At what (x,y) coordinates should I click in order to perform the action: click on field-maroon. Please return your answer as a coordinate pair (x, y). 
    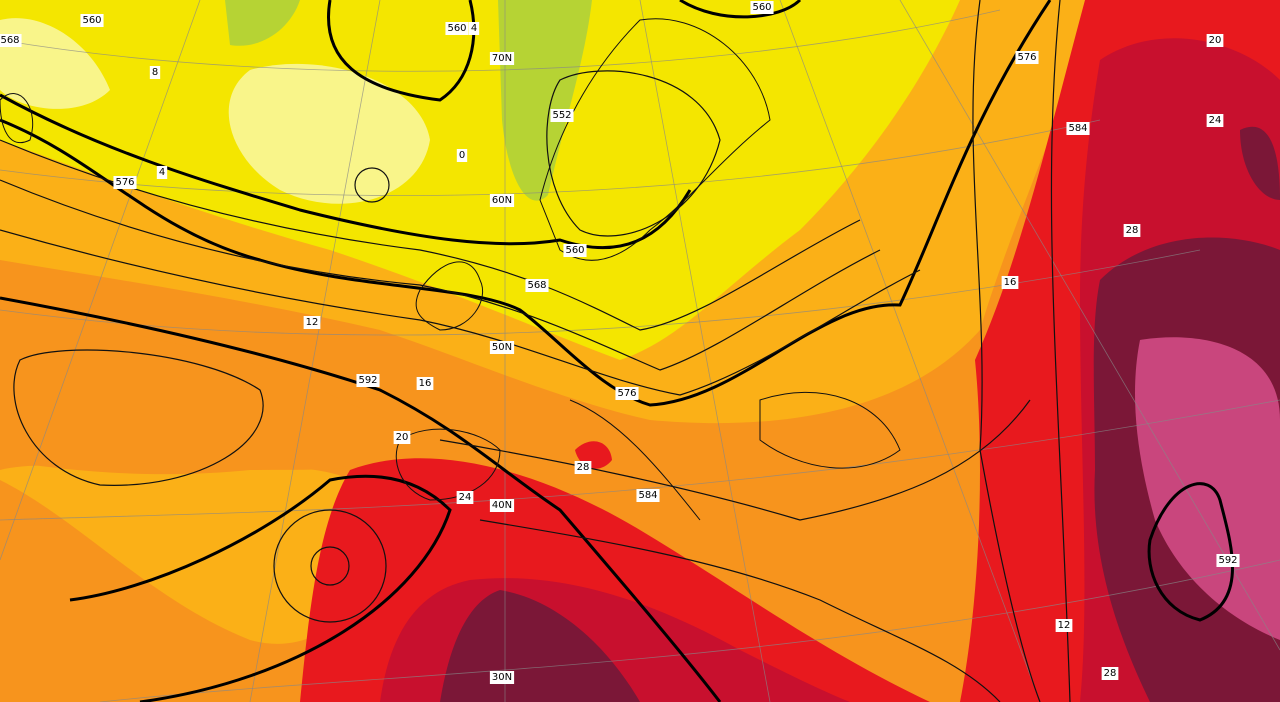
    Looking at the image, I should click on (1260, 163).